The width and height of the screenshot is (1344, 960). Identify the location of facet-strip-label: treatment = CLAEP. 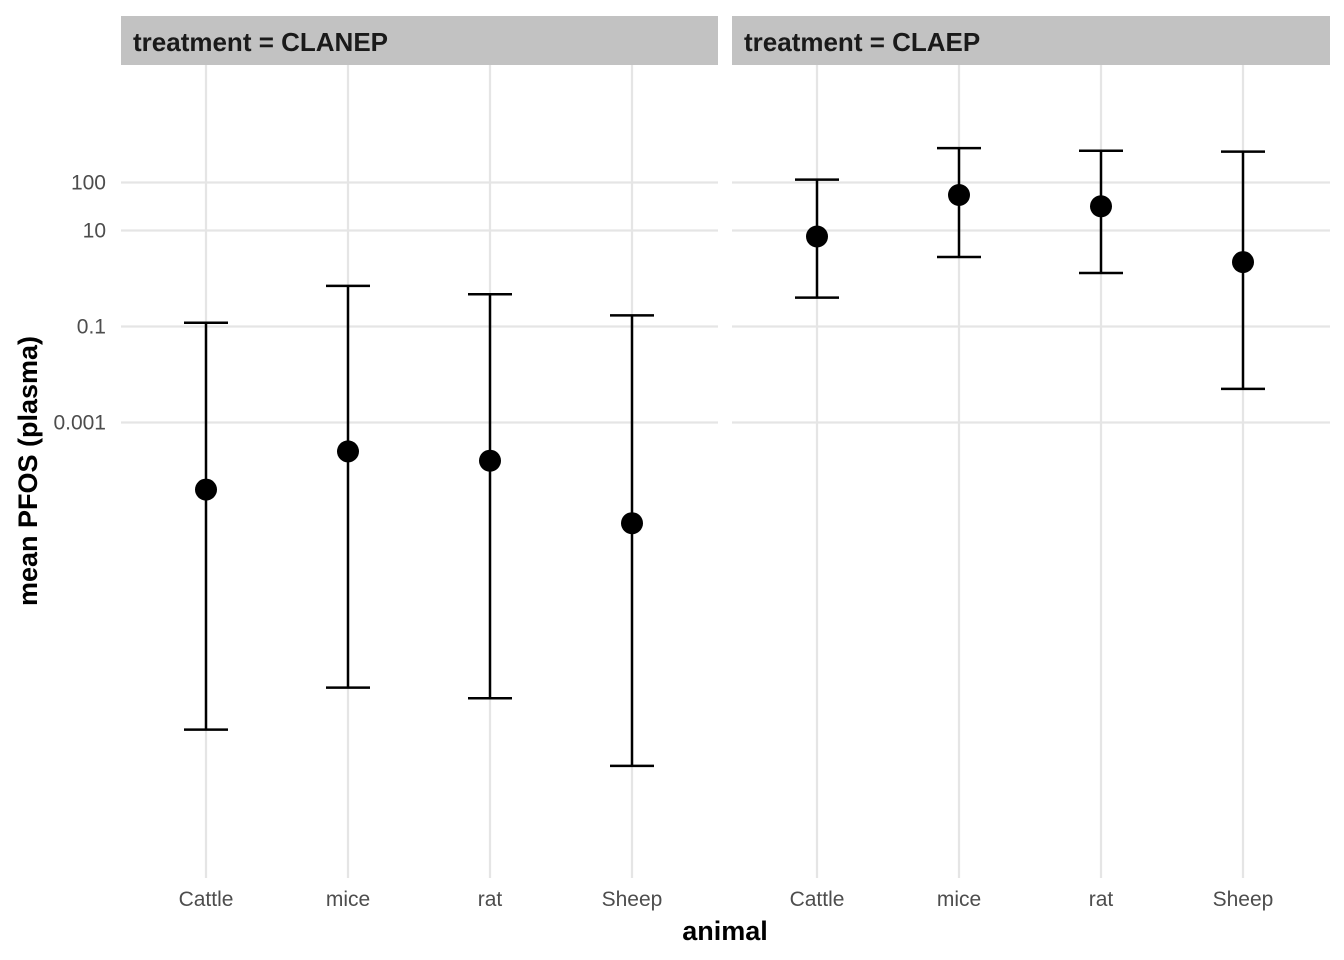
(862, 42).